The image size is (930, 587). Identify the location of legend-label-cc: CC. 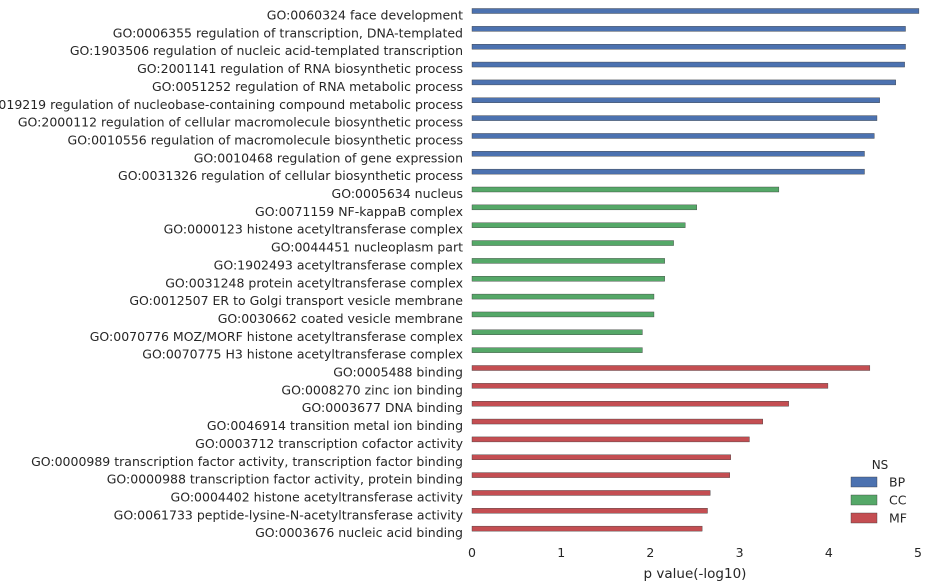
(898, 500).